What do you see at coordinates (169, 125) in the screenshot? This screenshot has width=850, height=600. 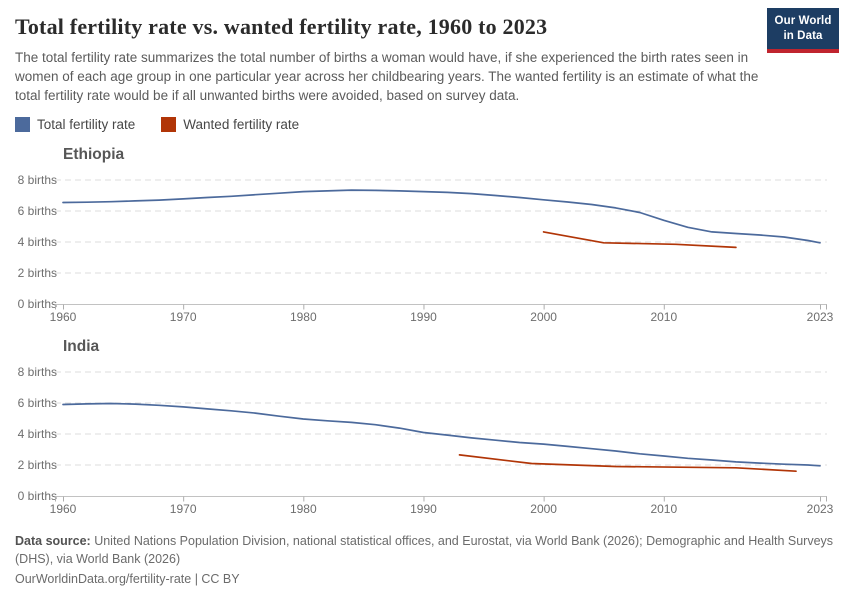 I see `legend-swatch-wanted` at bounding box center [169, 125].